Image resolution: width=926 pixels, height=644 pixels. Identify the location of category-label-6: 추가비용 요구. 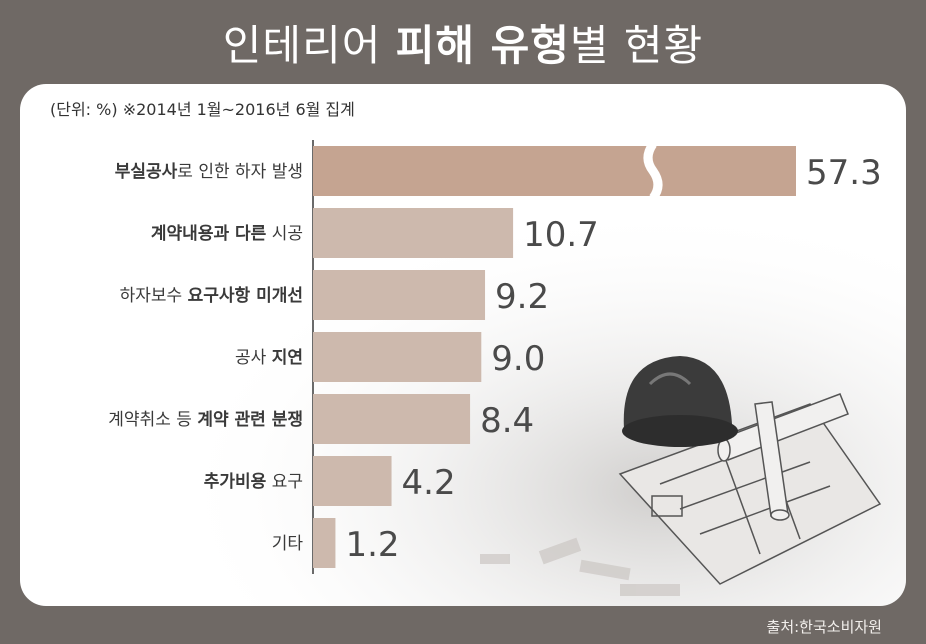
(253, 482).